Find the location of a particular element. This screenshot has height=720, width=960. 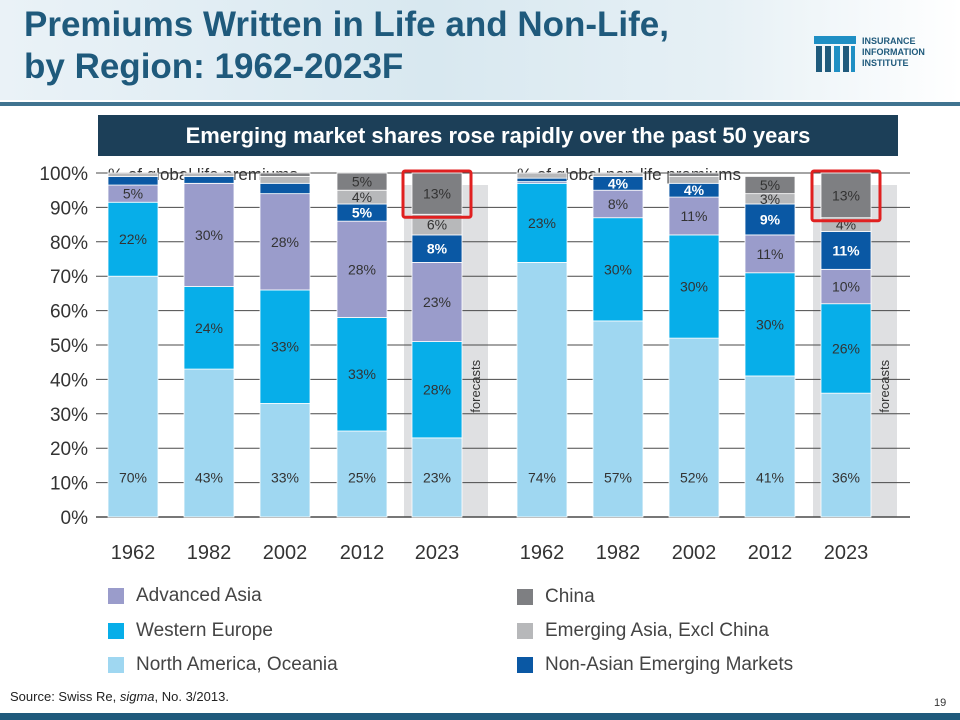

bar-p2-1962-s3 is located at coordinates (542, 179).